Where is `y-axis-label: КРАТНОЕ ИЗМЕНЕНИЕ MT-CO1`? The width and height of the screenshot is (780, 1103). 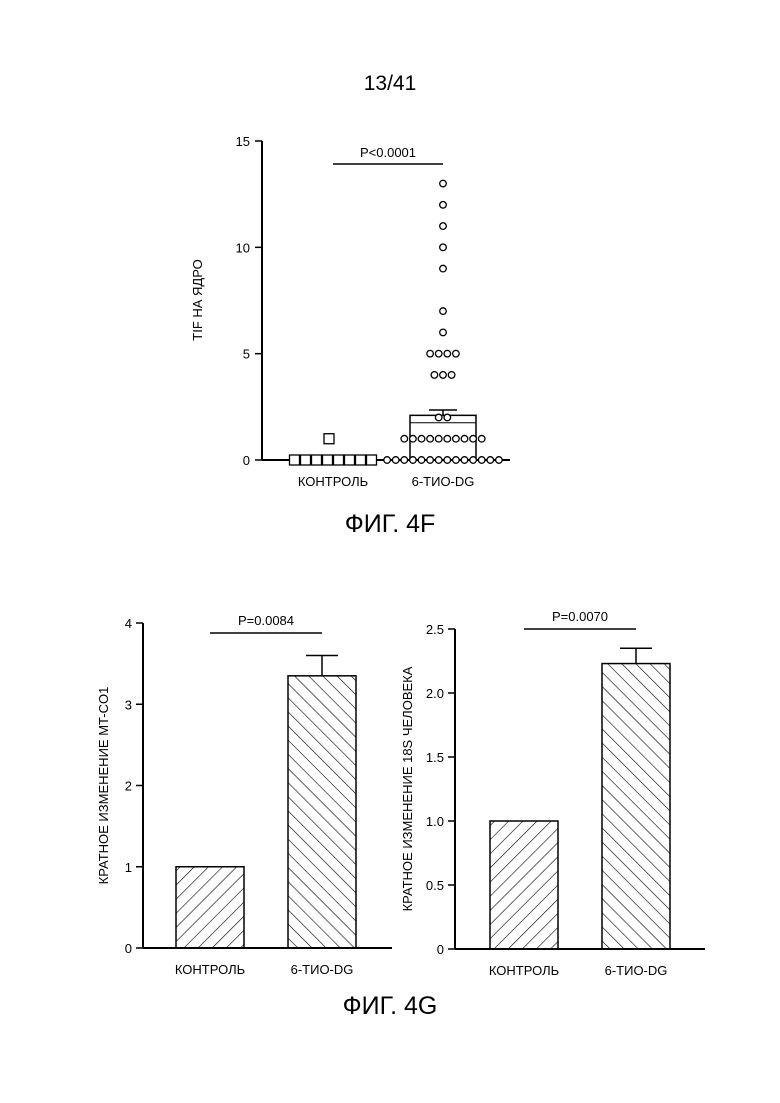
y-axis-label: КРАТНОЕ ИЗМЕНЕНИЕ MT-CO1 is located at coordinates (103, 786).